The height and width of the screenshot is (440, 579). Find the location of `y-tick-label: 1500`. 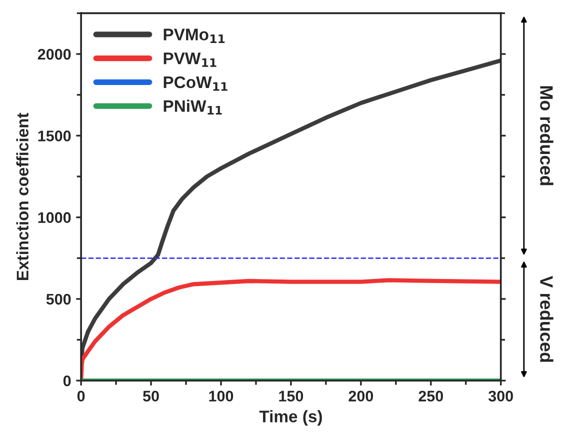

y-tick-label: 1500 is located at coordinates (54, 136).